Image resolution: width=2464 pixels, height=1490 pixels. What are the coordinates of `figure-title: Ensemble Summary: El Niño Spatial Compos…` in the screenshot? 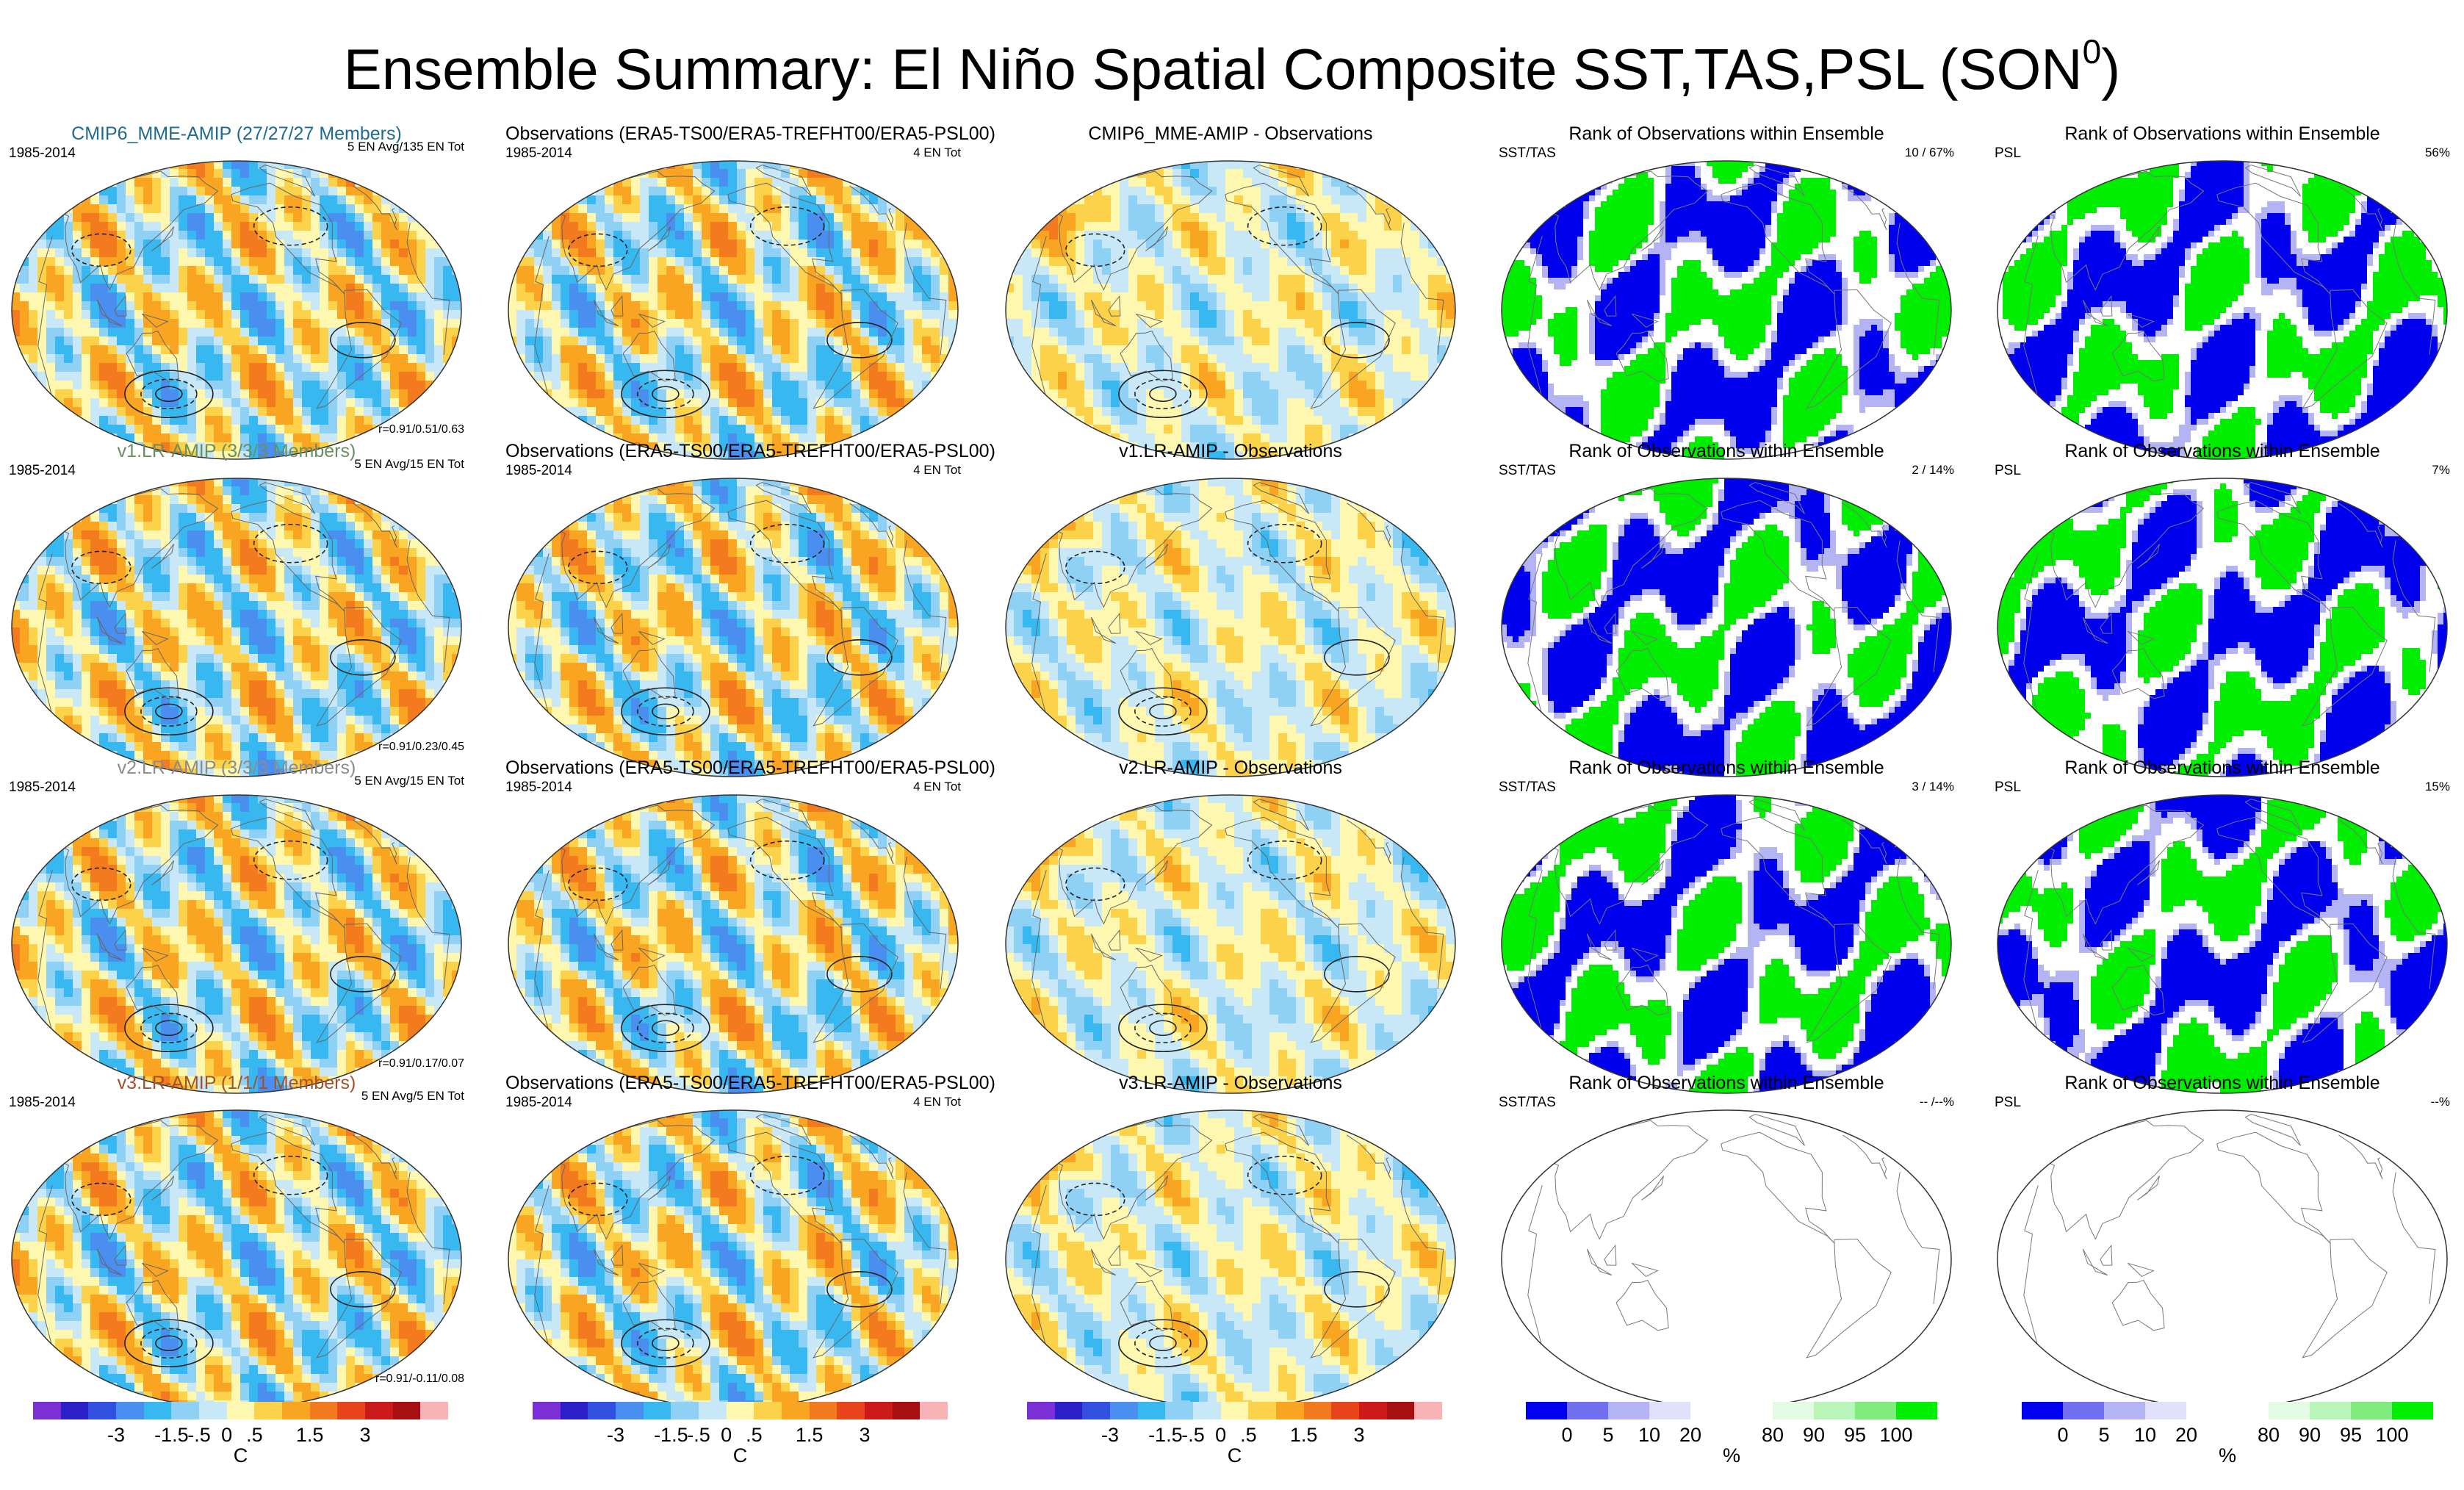 It's located at (1232, 63).